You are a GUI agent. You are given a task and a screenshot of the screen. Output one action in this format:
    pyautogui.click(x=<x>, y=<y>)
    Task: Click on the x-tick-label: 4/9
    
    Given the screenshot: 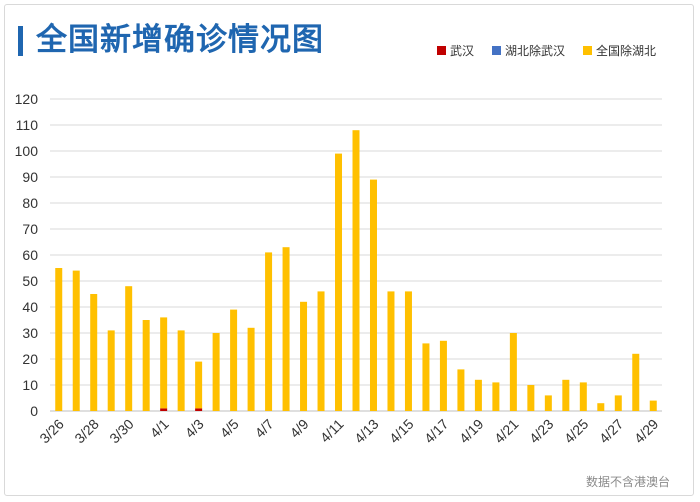 What is the action you would take?
    pyautogui.click(x=299, y=428)
    